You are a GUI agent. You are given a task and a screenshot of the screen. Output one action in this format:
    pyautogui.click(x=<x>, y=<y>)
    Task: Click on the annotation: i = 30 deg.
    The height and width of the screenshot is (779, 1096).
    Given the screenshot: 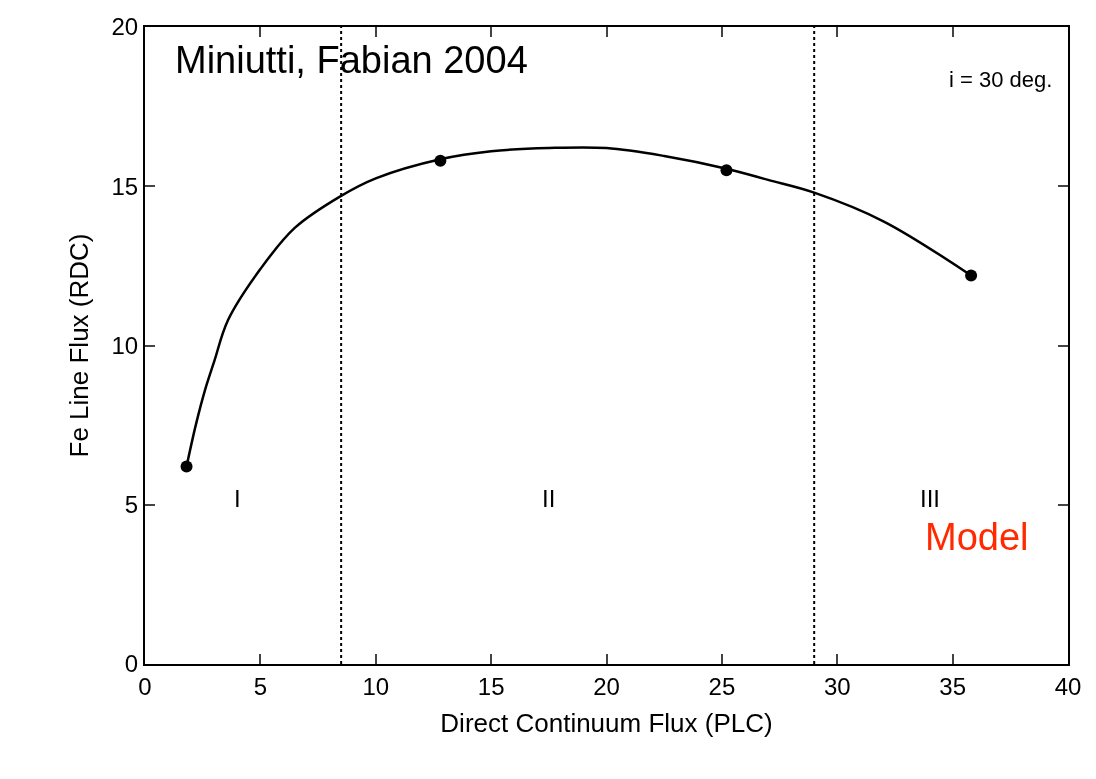 What is the action you would take?
    pyautogui.click(x=1001, y=79)
    